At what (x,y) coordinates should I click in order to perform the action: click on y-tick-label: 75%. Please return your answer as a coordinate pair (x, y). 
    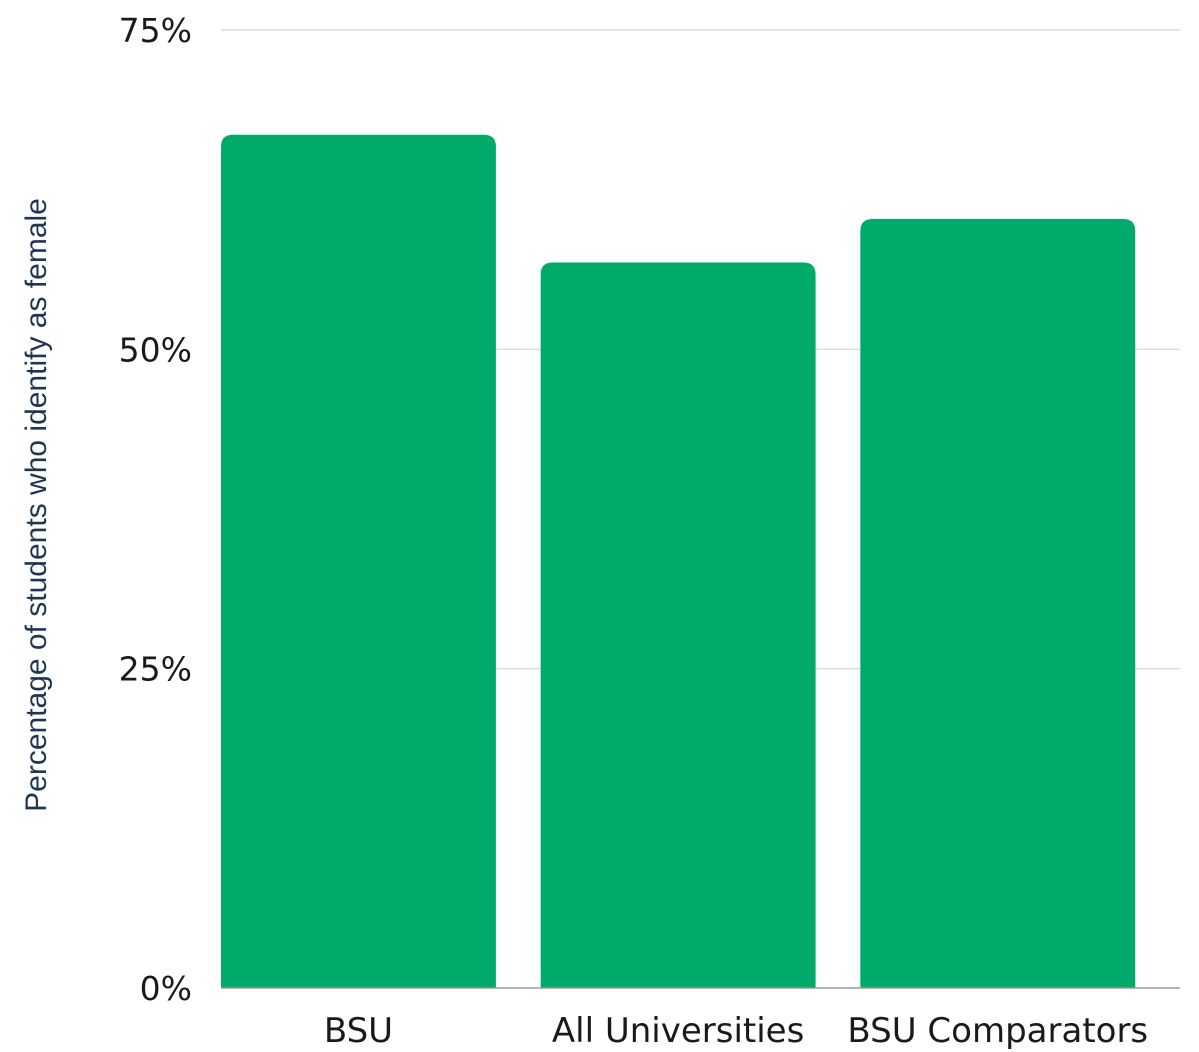
    Looking at the image, I should click on (155, 30).